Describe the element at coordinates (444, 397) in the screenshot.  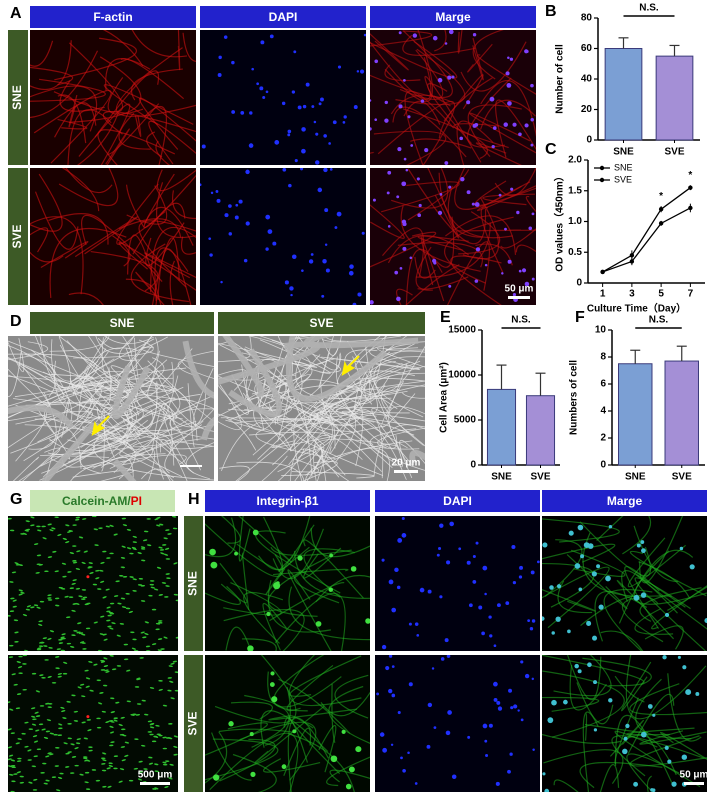
I see `y-axis-label: Cell Area (μm²)` at that location.